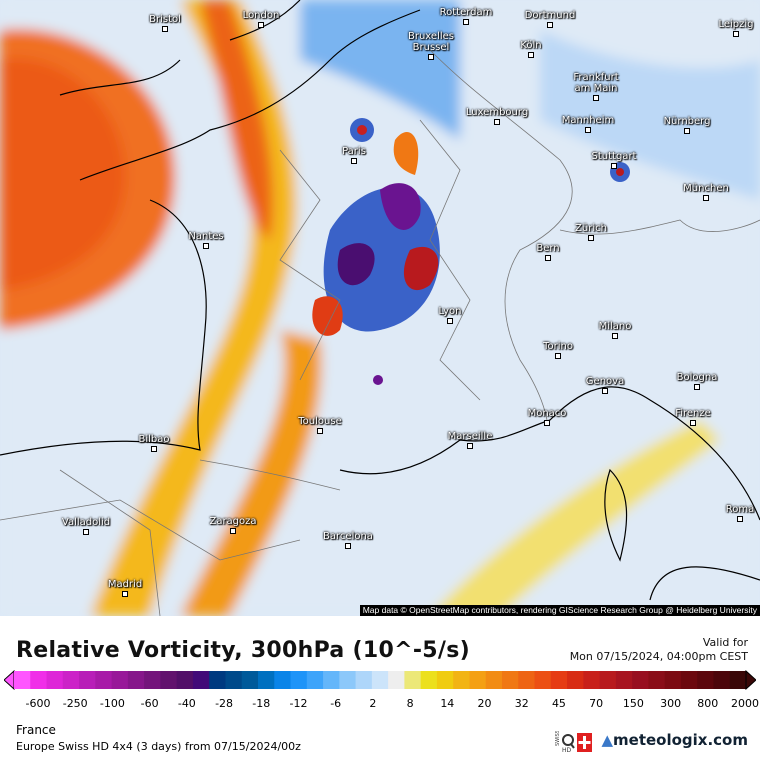  I want to click on city-label: Leipzig, so click(736, 24).